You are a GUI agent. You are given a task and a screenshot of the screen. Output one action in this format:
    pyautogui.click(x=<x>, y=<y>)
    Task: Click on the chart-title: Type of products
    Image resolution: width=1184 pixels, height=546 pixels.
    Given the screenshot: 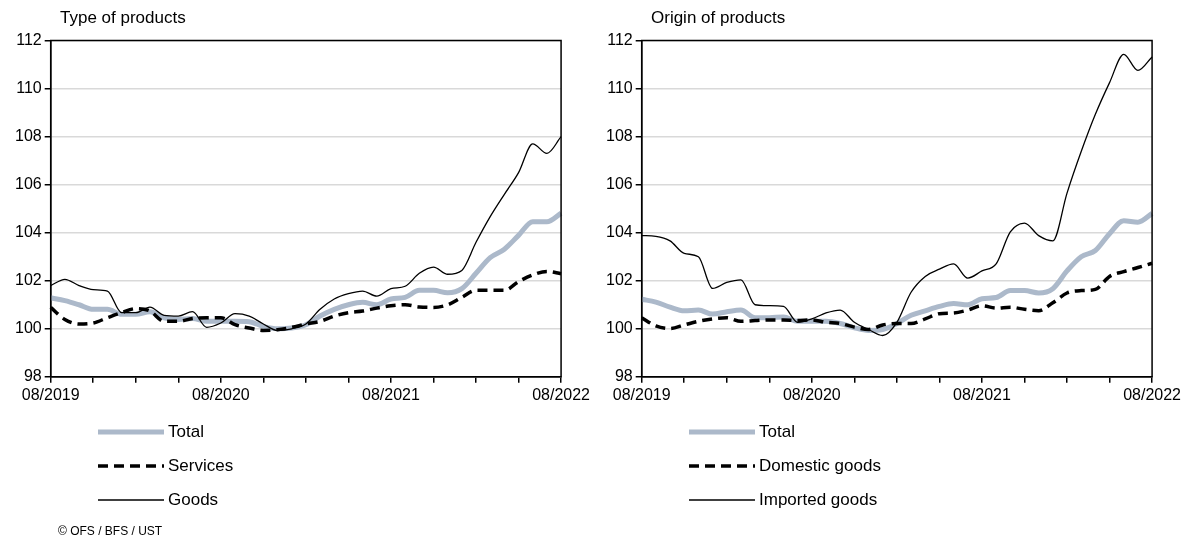 What is the action you would take?
    pyautogui.click(x=123, y=18)
    